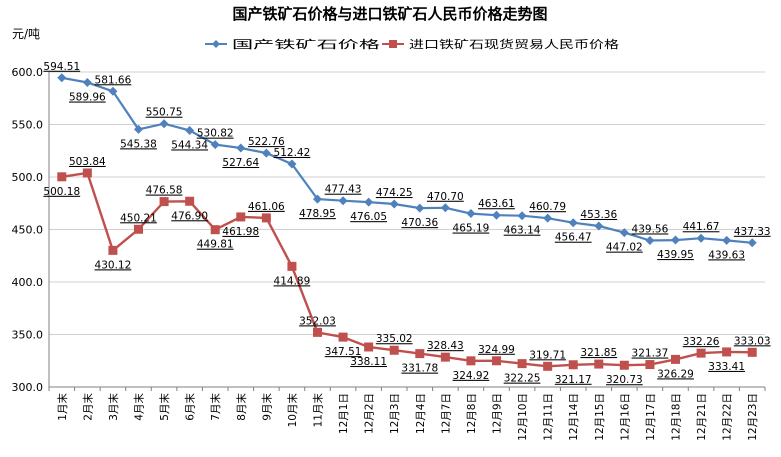 Image resolution: width=781 pixels, height=457 pixels. Describe the element at coordinates (292, 410) in the screenshot. I see `x-category-label: 10月末` at that location.